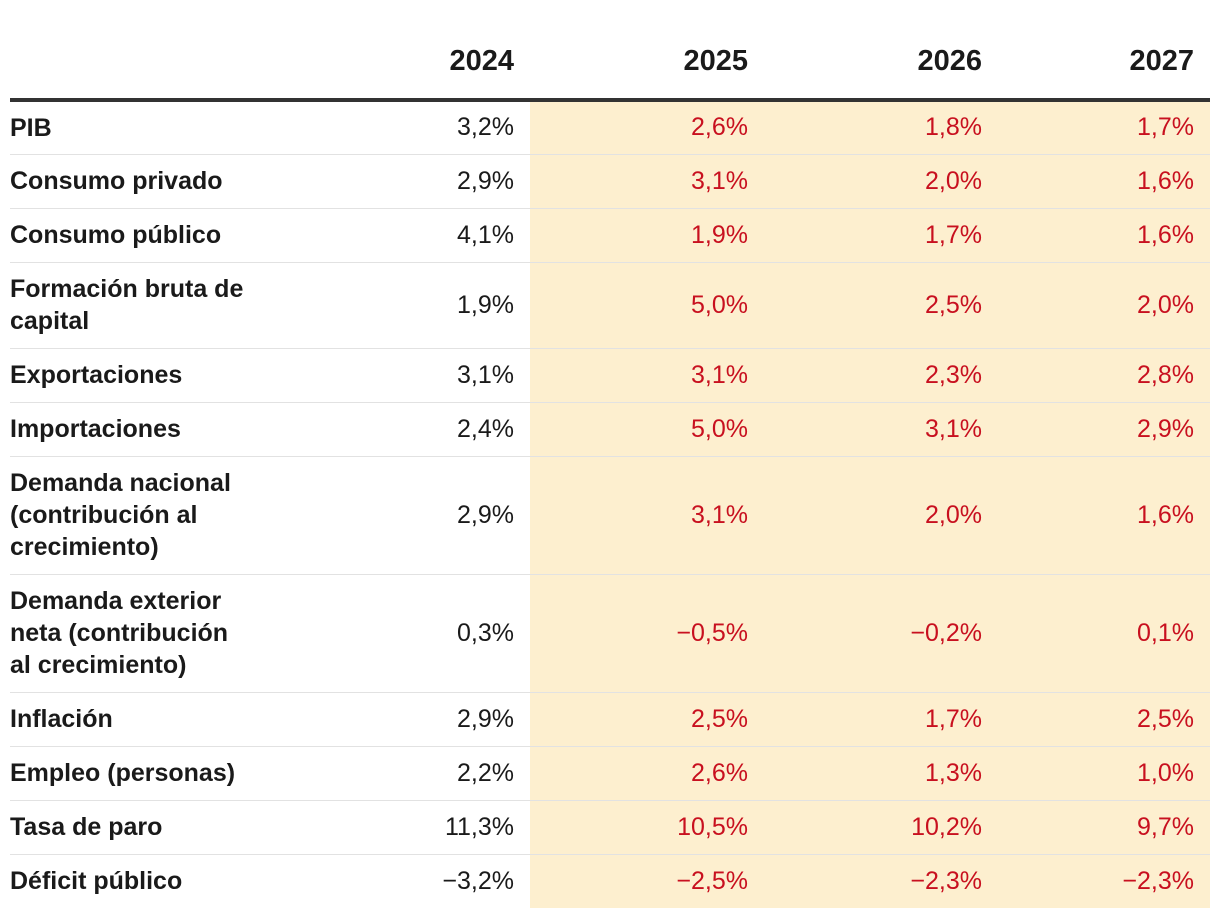 Image resolution: width=1220 pixels, height=918 pixels. Describe the element at coordinates (140, 235) in the screenshot. I see `row-label: Consumo público` at that location.